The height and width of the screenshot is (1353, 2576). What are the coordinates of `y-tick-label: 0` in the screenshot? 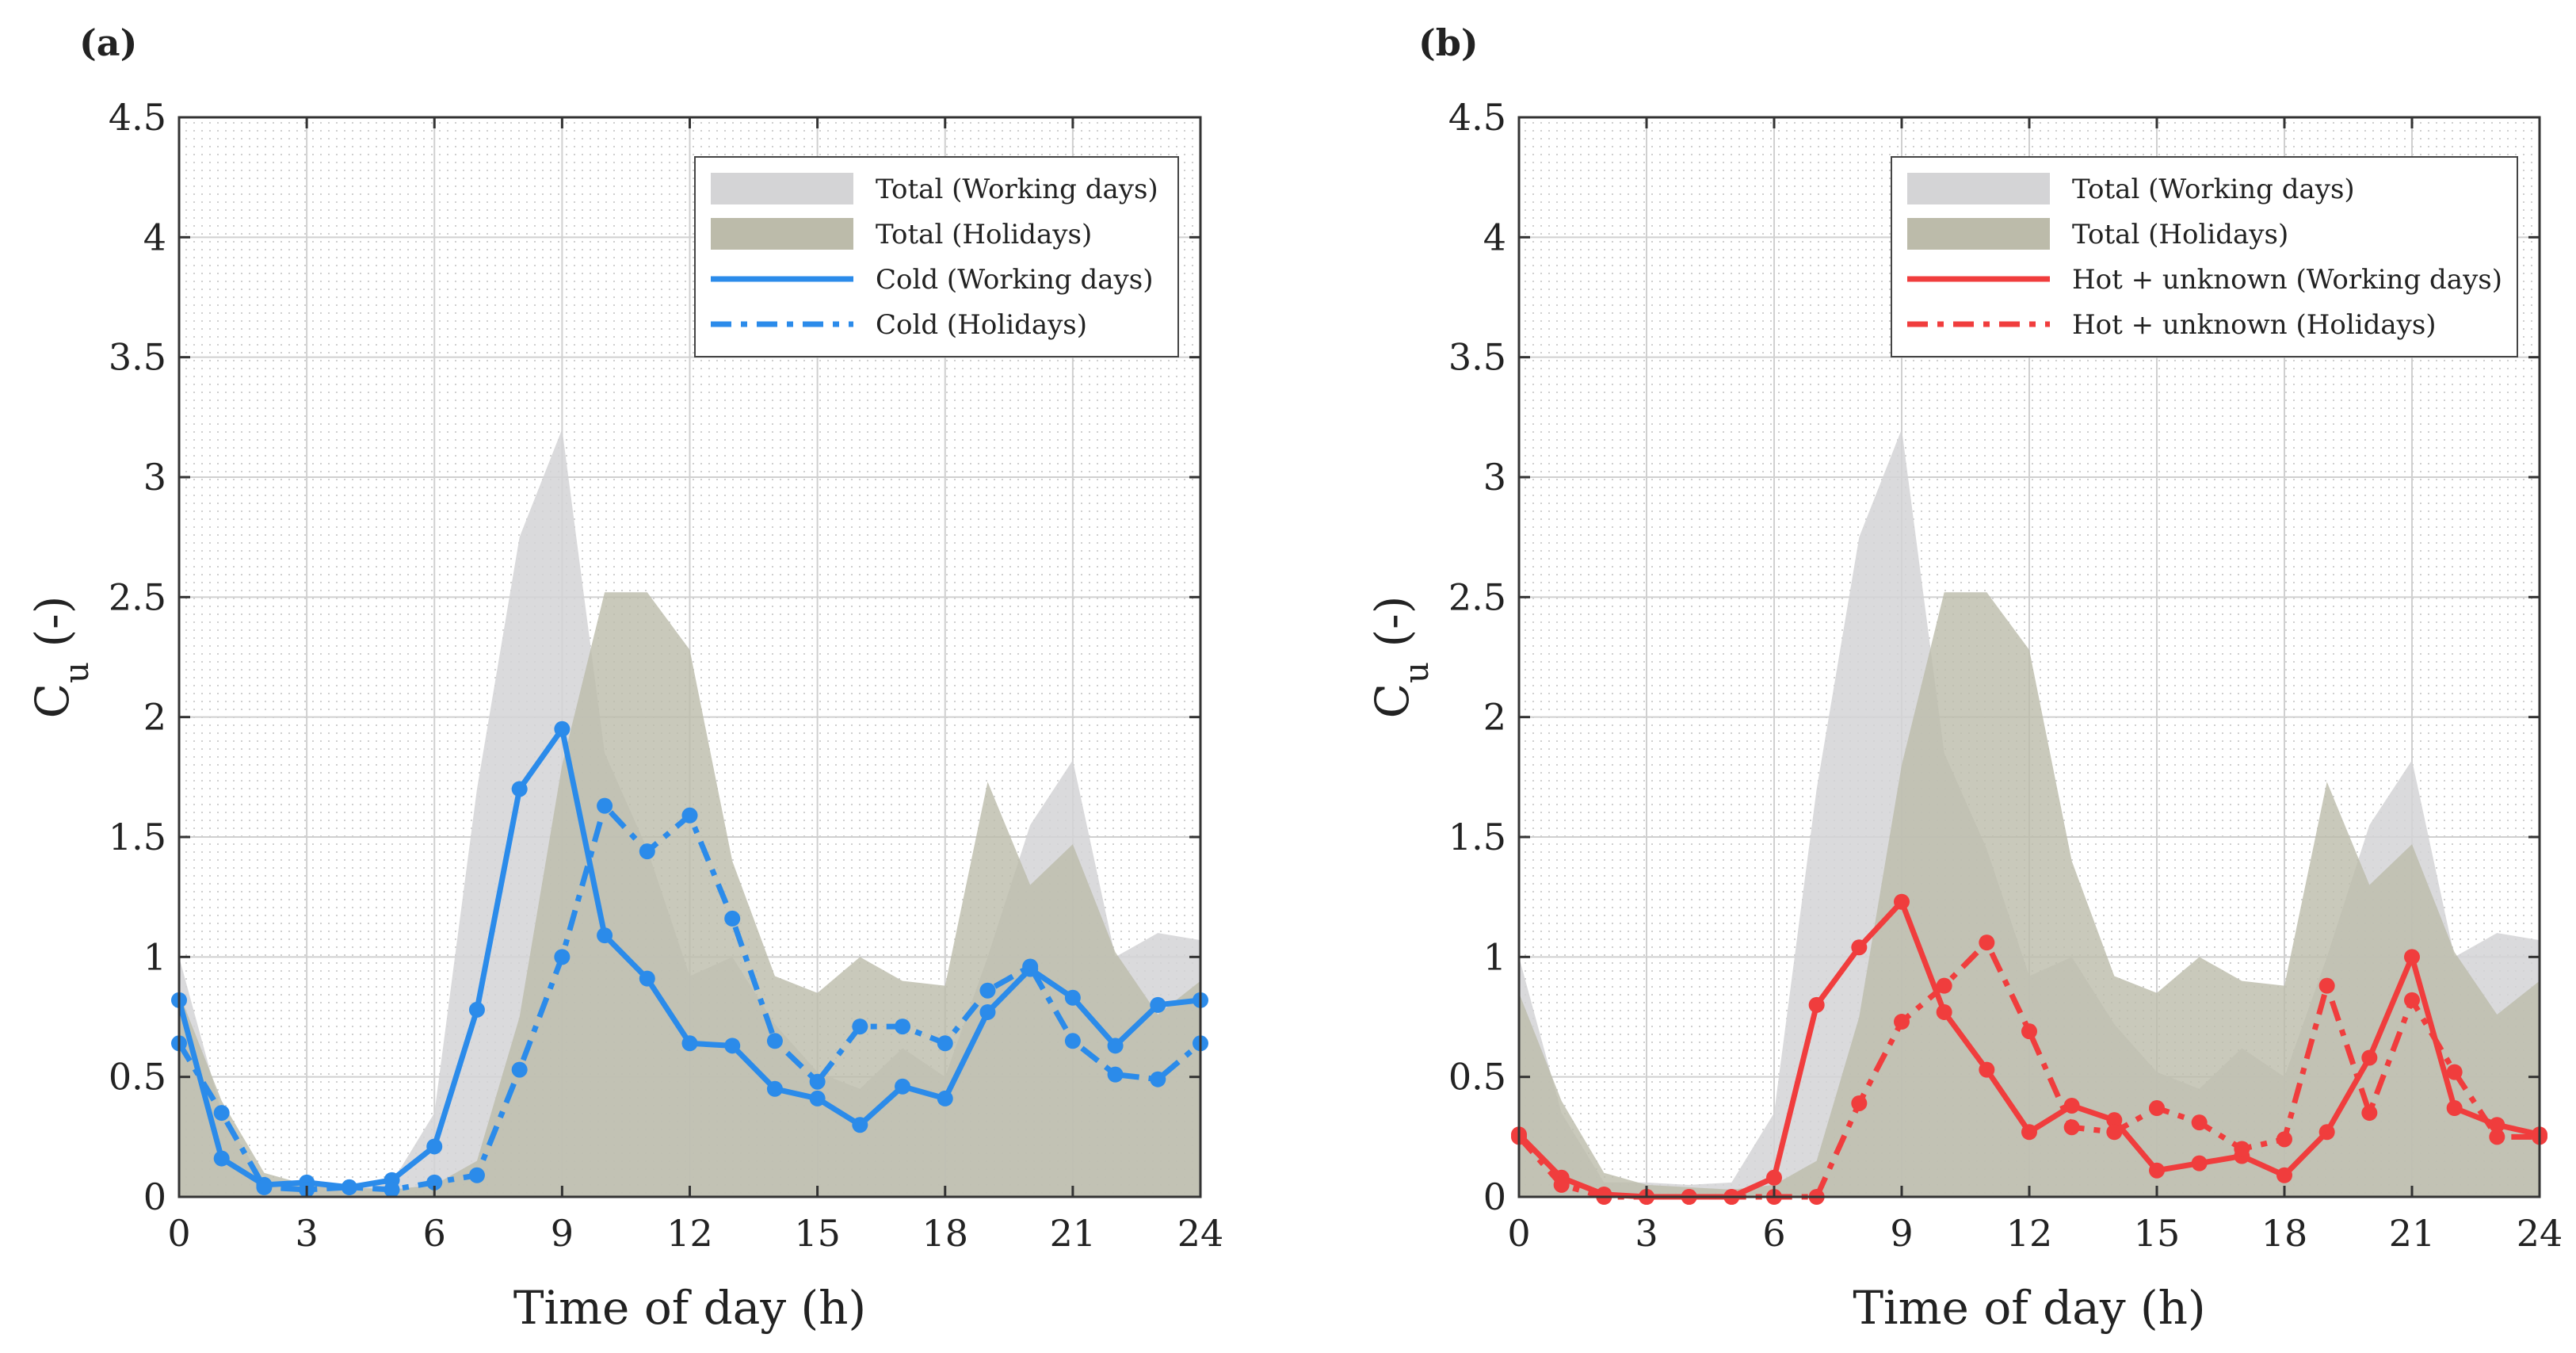 It's located at (1494, 1197).